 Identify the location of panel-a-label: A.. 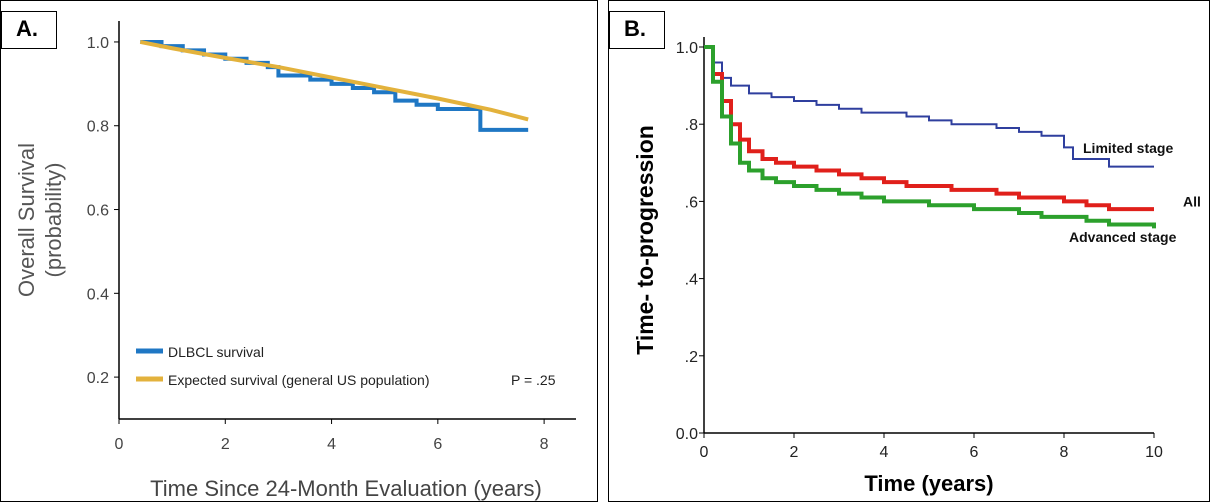
(29, 30).